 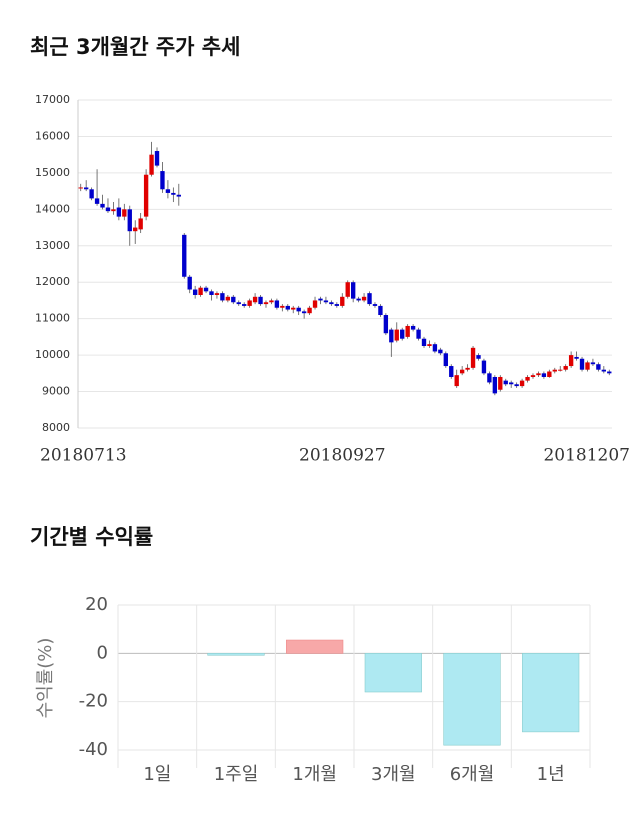 I want to click on x-tick-label: 20181207, so click(x=586, y=456).